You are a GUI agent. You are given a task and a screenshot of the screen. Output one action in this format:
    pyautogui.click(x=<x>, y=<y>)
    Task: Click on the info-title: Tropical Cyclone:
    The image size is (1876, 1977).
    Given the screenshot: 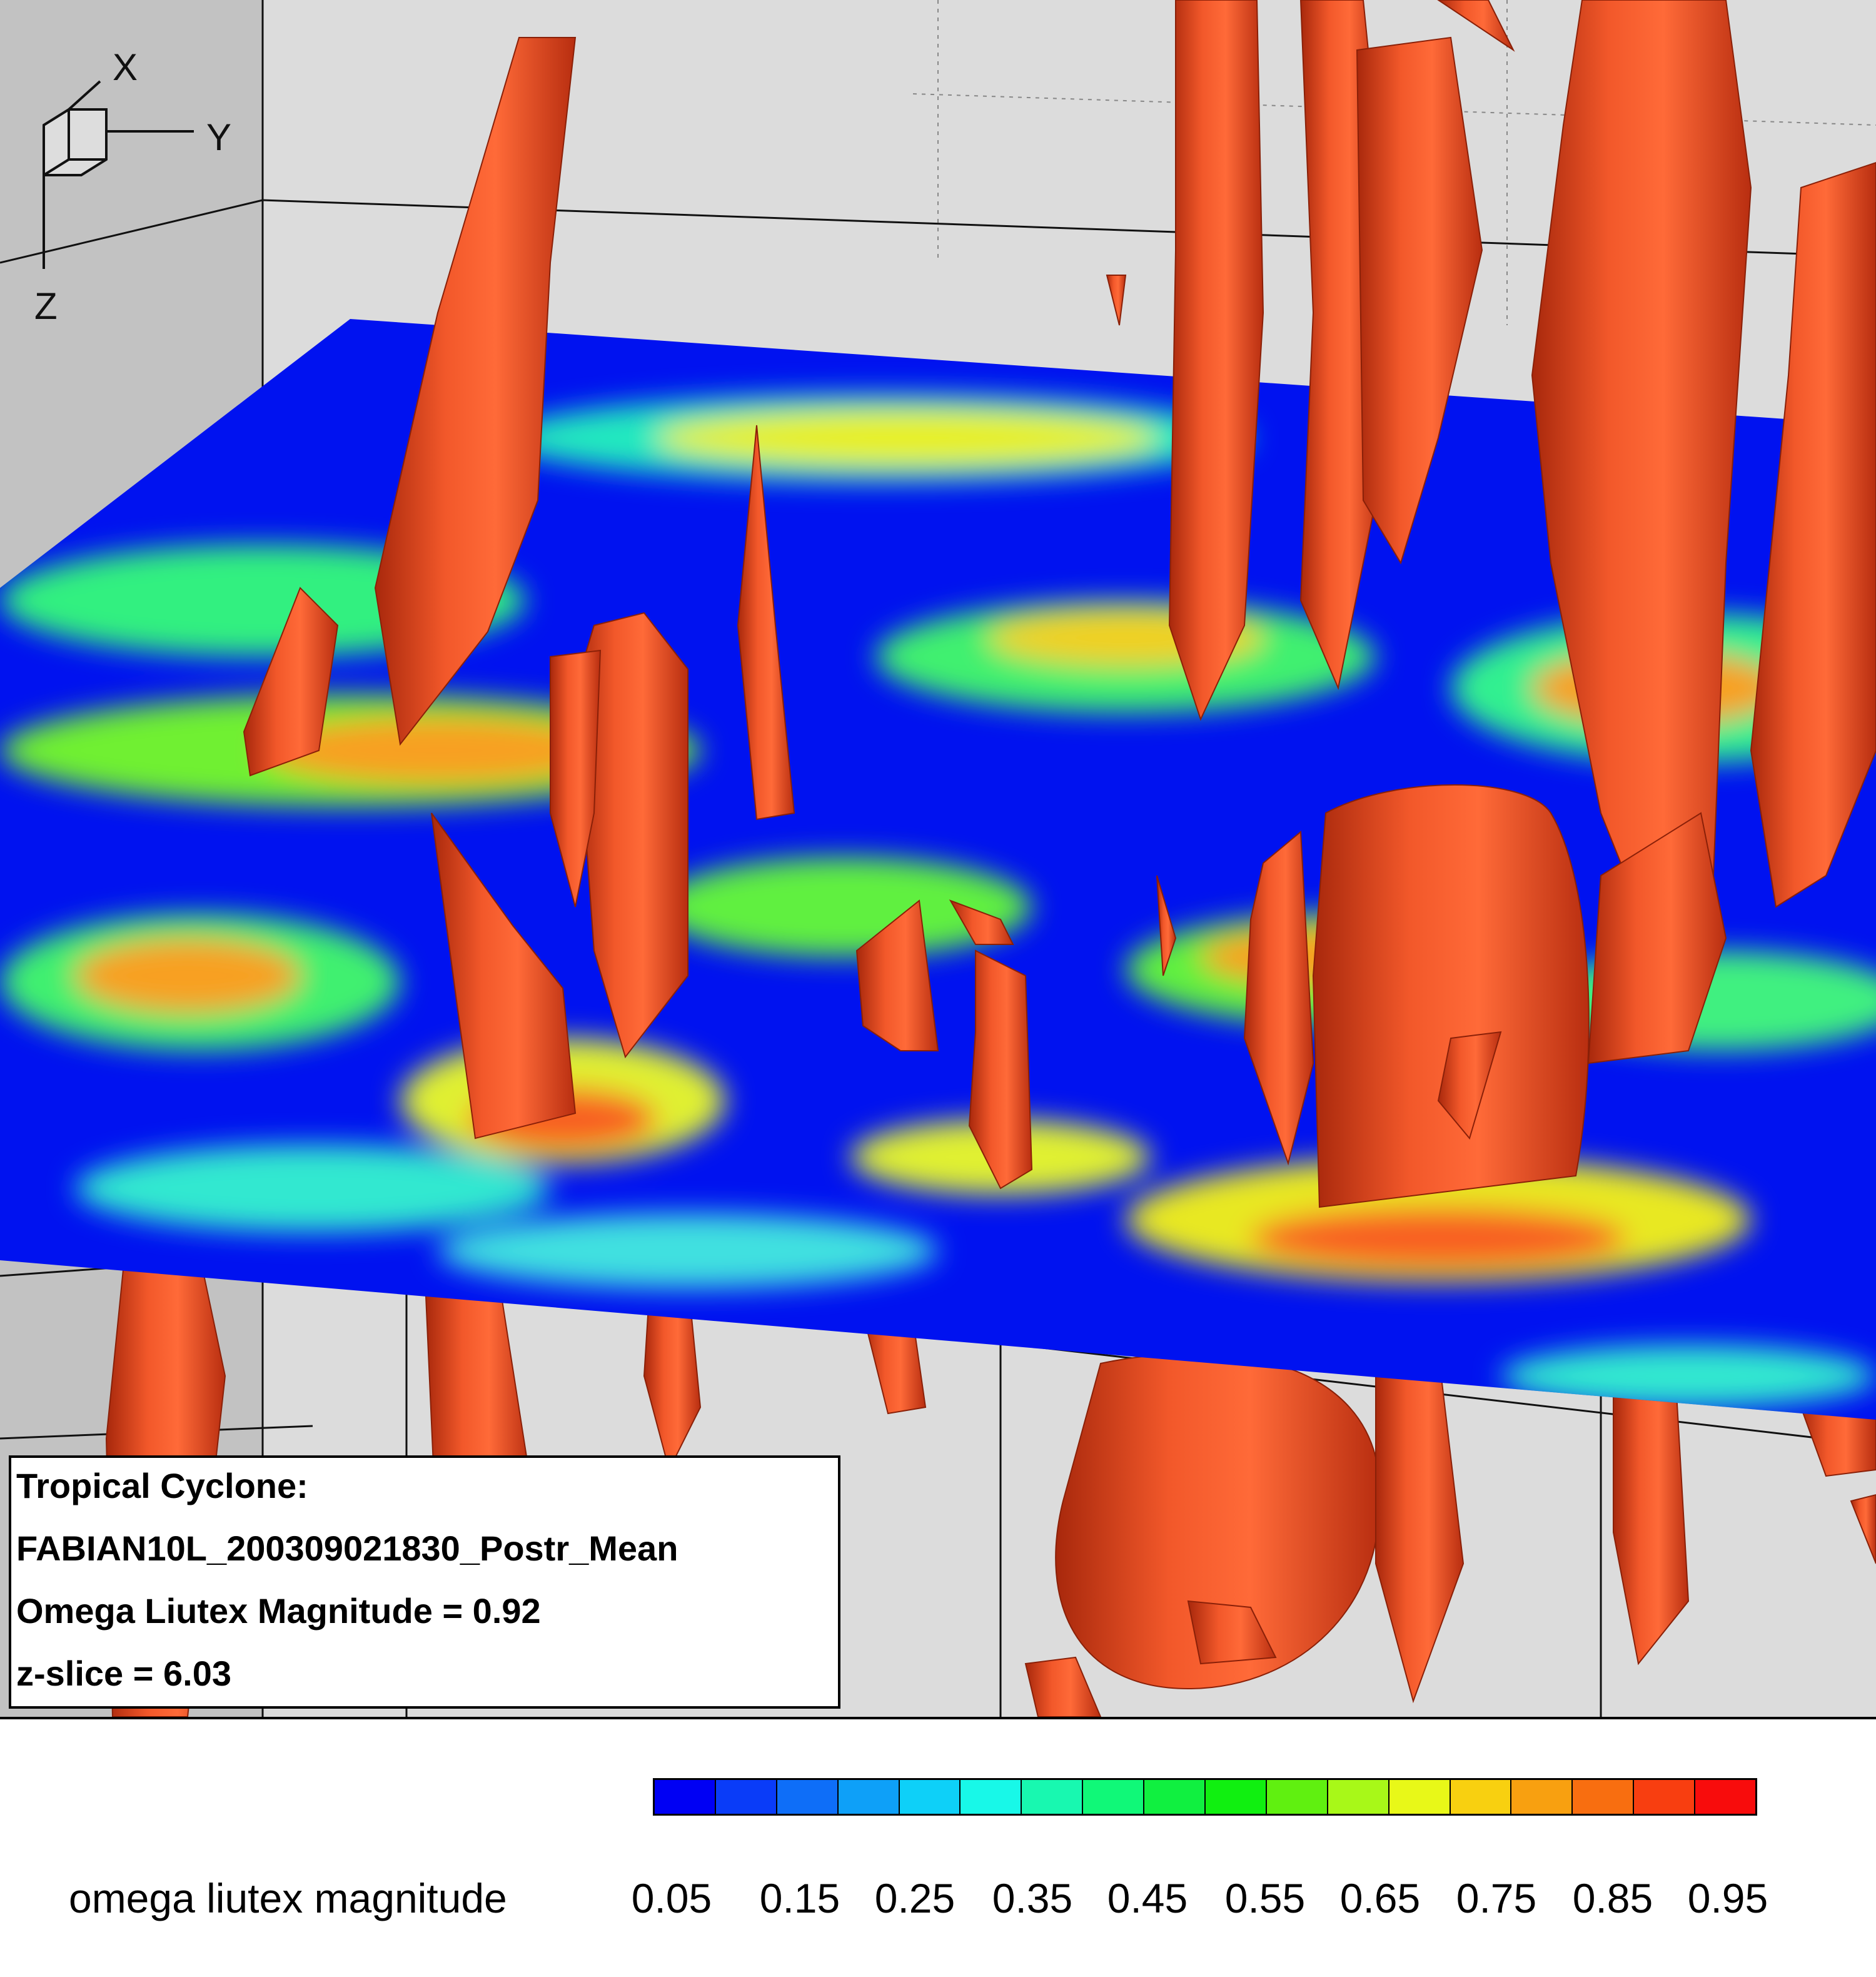 What is the action you would take?
    pyautogui.click(x=162, y=1485)
    